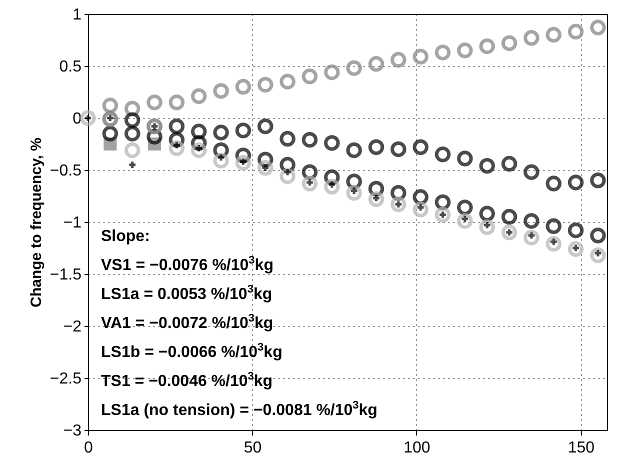 The image size is (617, 461). What do you see at coordinates (70, 67) in the screenshot?
I see `y-tick-label: 0.5` at bounding box center [70, 67].